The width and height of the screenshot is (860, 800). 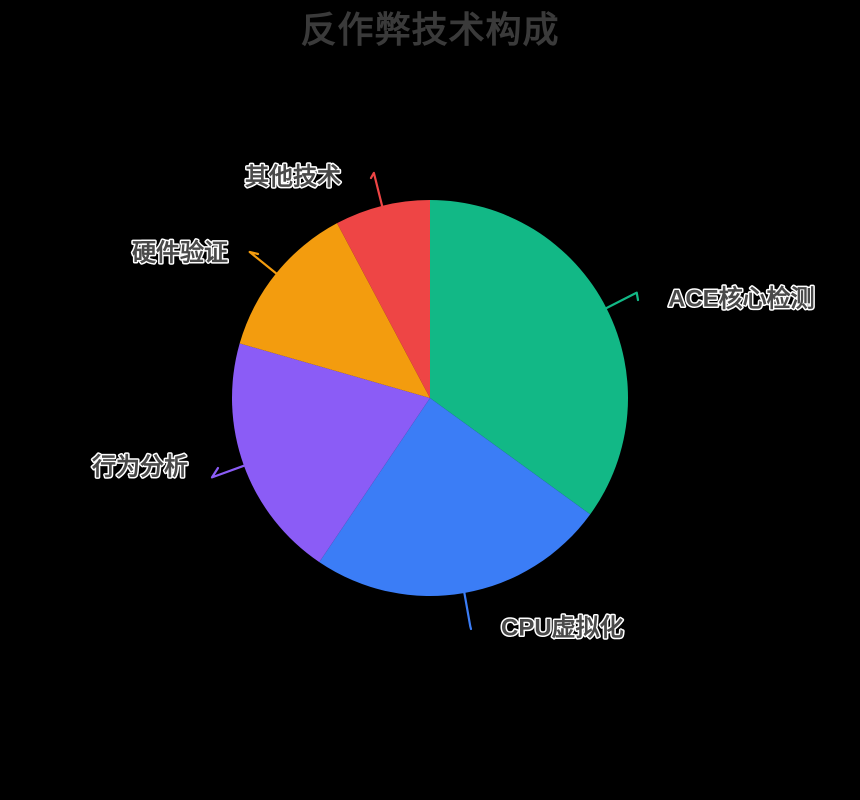 What do you see at coordinates (376, 190) in the screenshot?
I see `leader-line-other` at bounding box center [376, 190].